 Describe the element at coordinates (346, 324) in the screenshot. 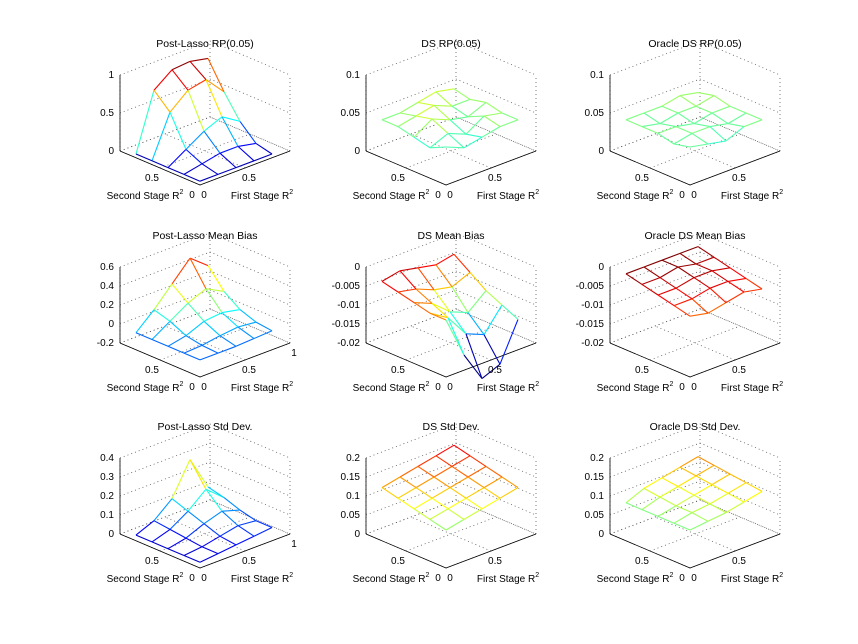

I see `z-tick-label: -0.015` at that location.